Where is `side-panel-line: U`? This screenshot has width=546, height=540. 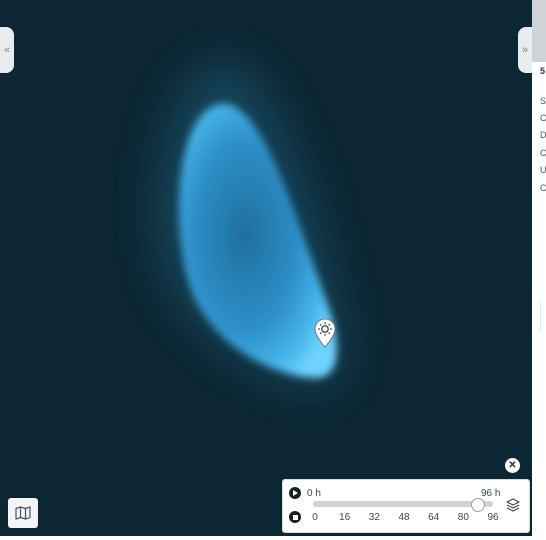 side-panel-line: U is located at coordinates (543, 170).